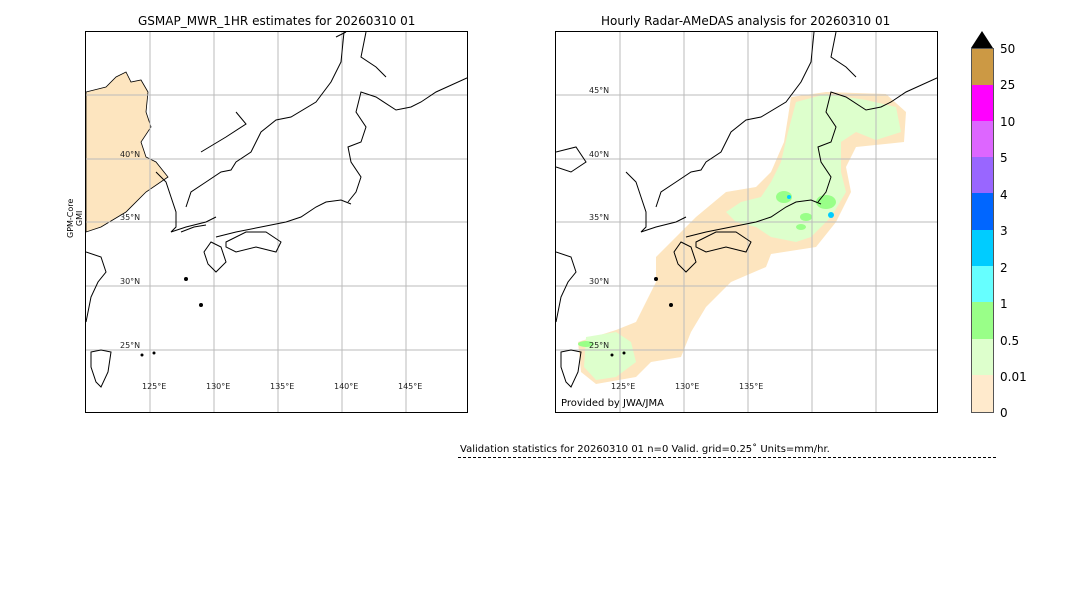 The width and height of the screenshot is (1080, 612). What do you see at coordinates (1004, 268) in the screenshot?
I see `colorbar-label: 2` at bounding box center [1004, 268].